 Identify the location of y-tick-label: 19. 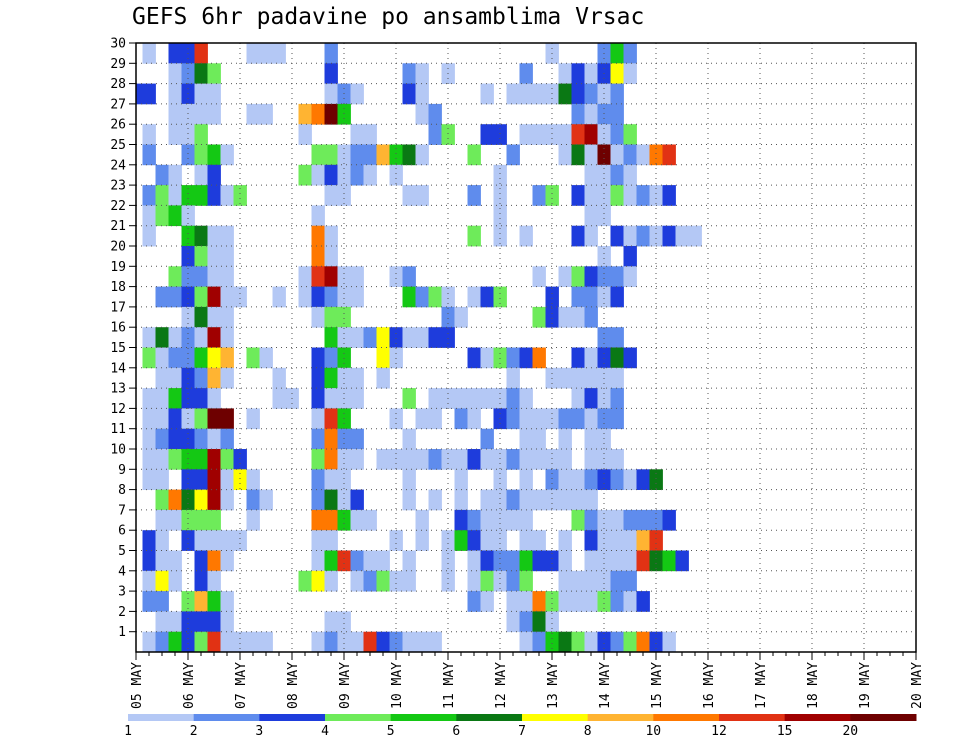
(118, 267).